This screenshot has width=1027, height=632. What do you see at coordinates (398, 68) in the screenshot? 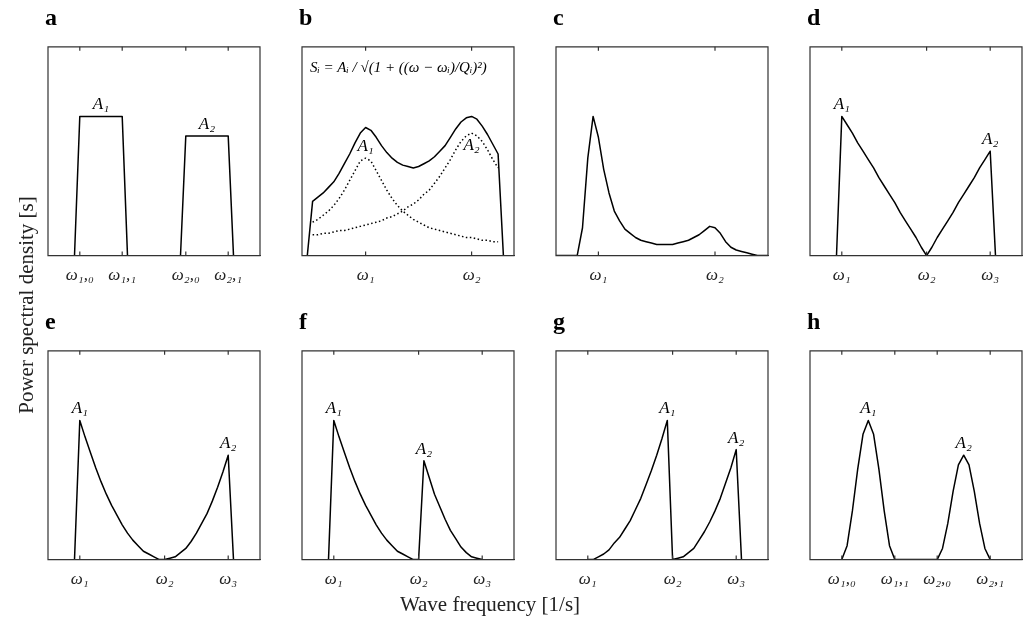
I see `text: Sᵢ = Aᵢ / √(1 + ((ω − ωᵢ)/Qᵢ)²)` at bounding box center [398, 68].